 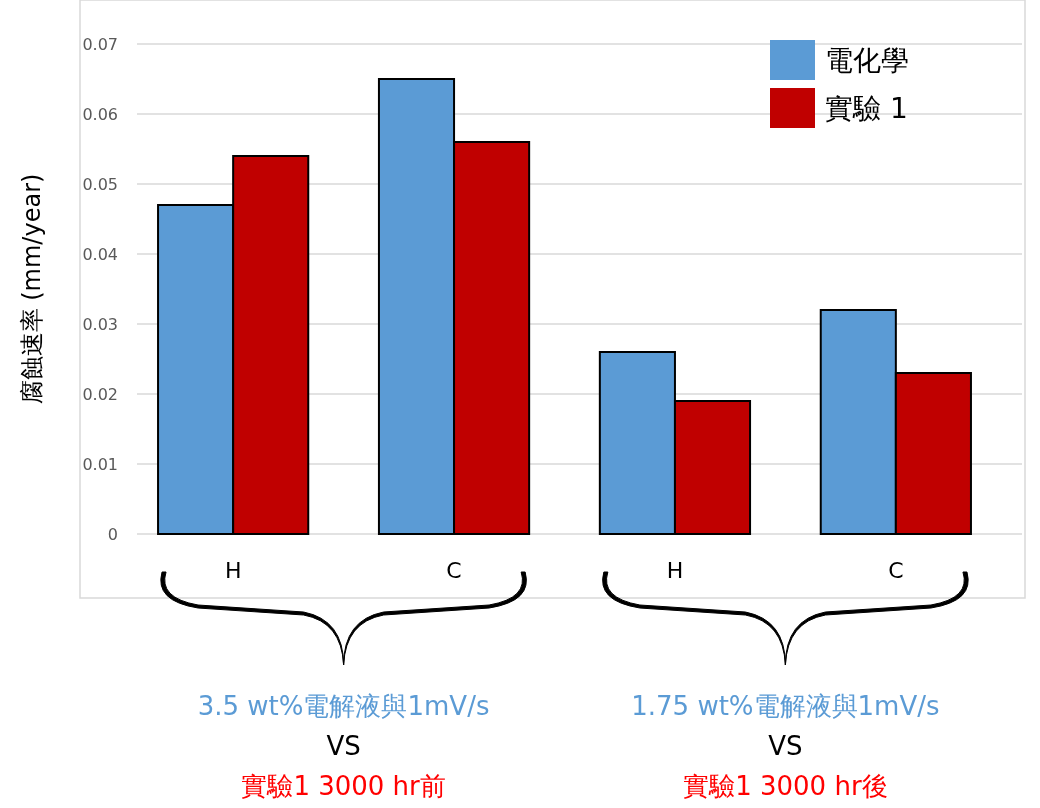 I want to click on y-tick-label: 0.04, so click(x=100, y=254).